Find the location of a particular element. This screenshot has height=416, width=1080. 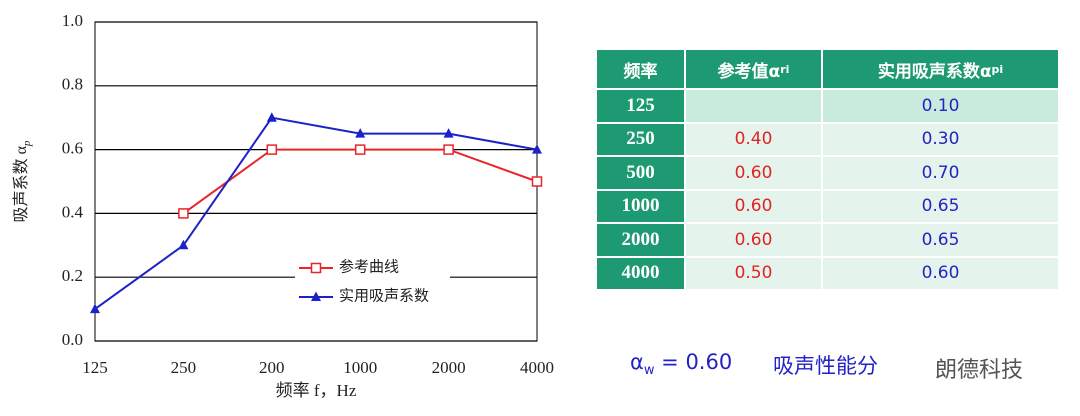

y-tick-label: 0.8 is located at coordinates (72, 84).